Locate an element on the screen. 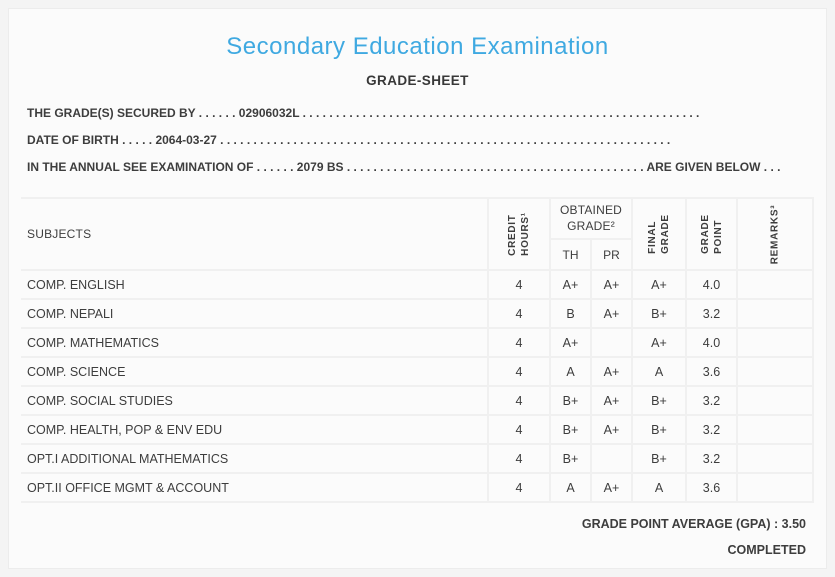 The image size is (835, 577). final-grade-rotated-wrap: FINAL GRADE is located at coordinates (659, 234).